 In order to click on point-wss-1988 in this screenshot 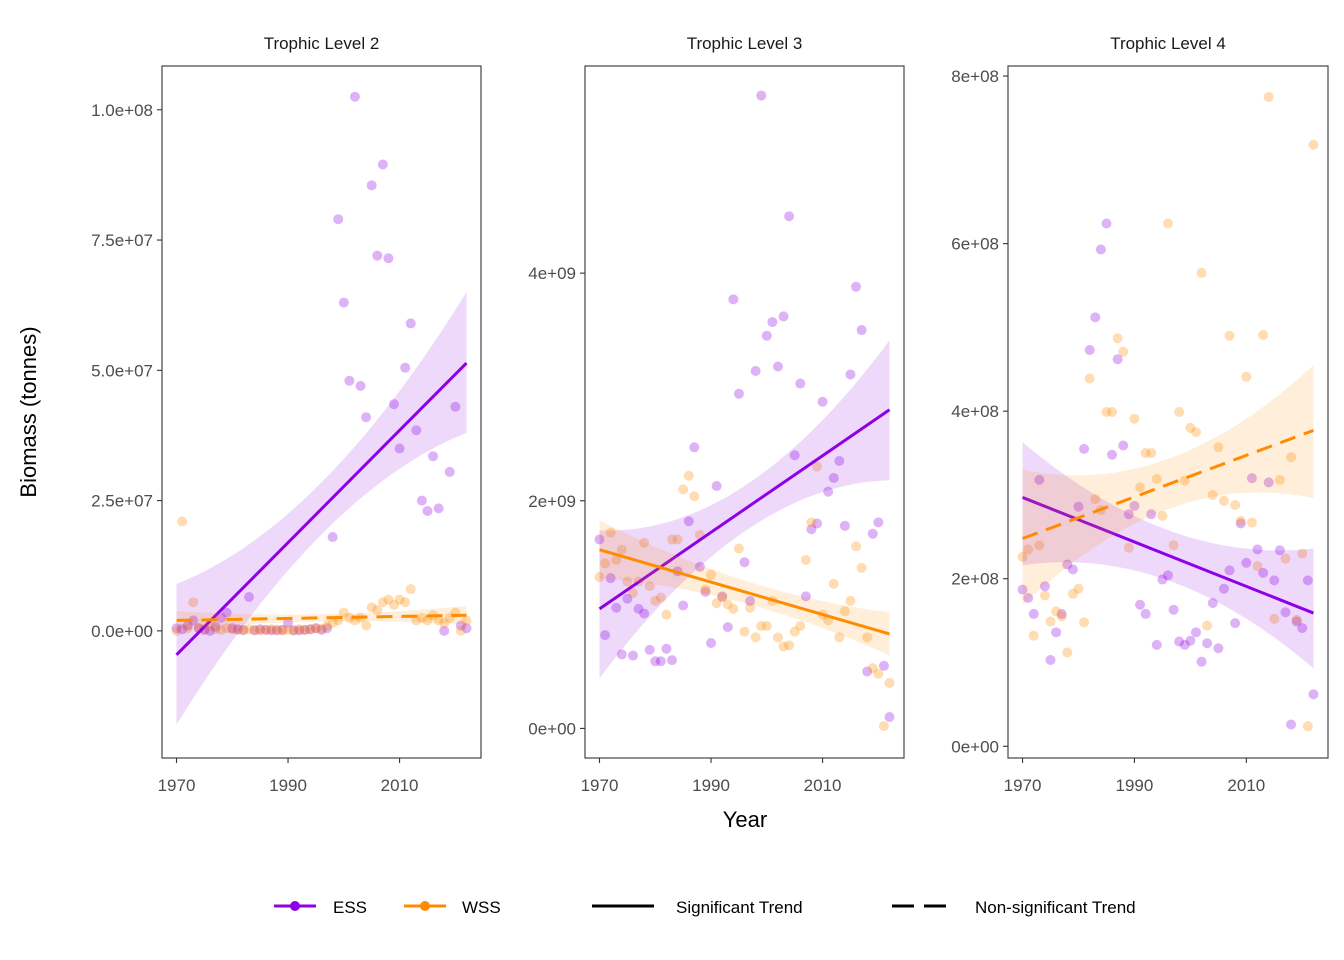, I will do `click(1123, 351)`.